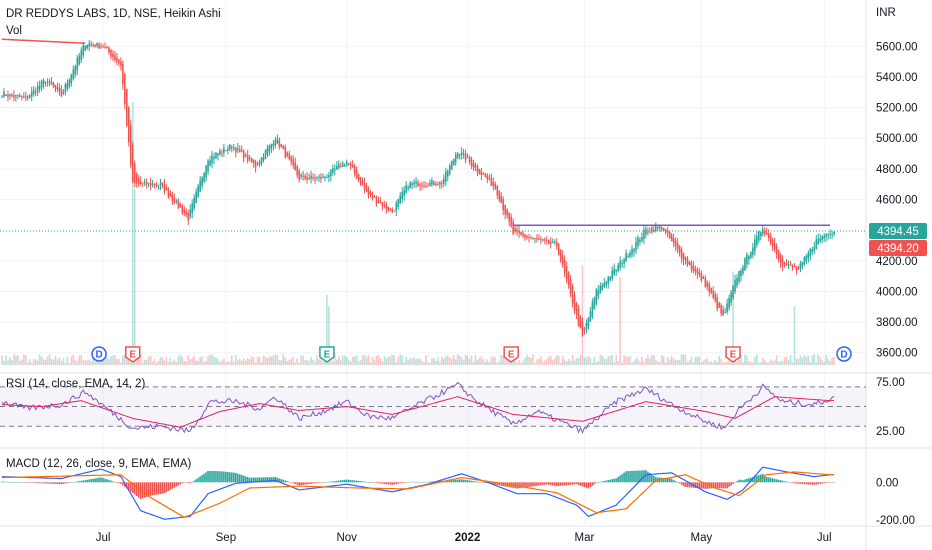  What do you see at coordinates (99, 464) in the screenshot?
I see `macd-legend: MACD (12, 26, close, 9, EMA, EMA)` at bounding box center [99, 464].